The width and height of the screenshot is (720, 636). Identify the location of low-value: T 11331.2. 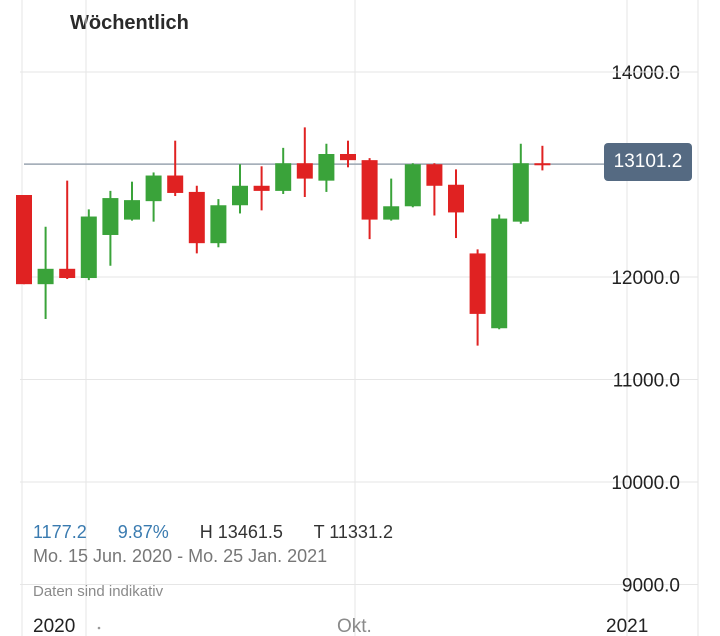
(353, 532).